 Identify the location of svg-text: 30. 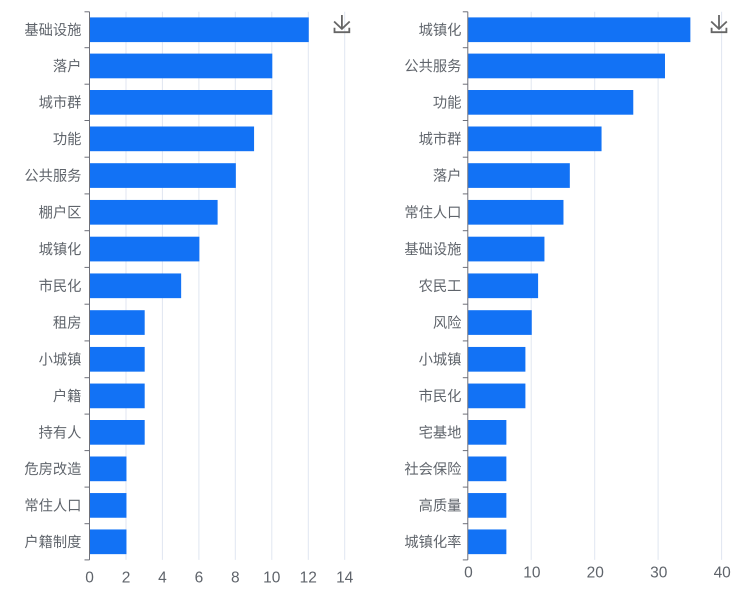
(659, 572).